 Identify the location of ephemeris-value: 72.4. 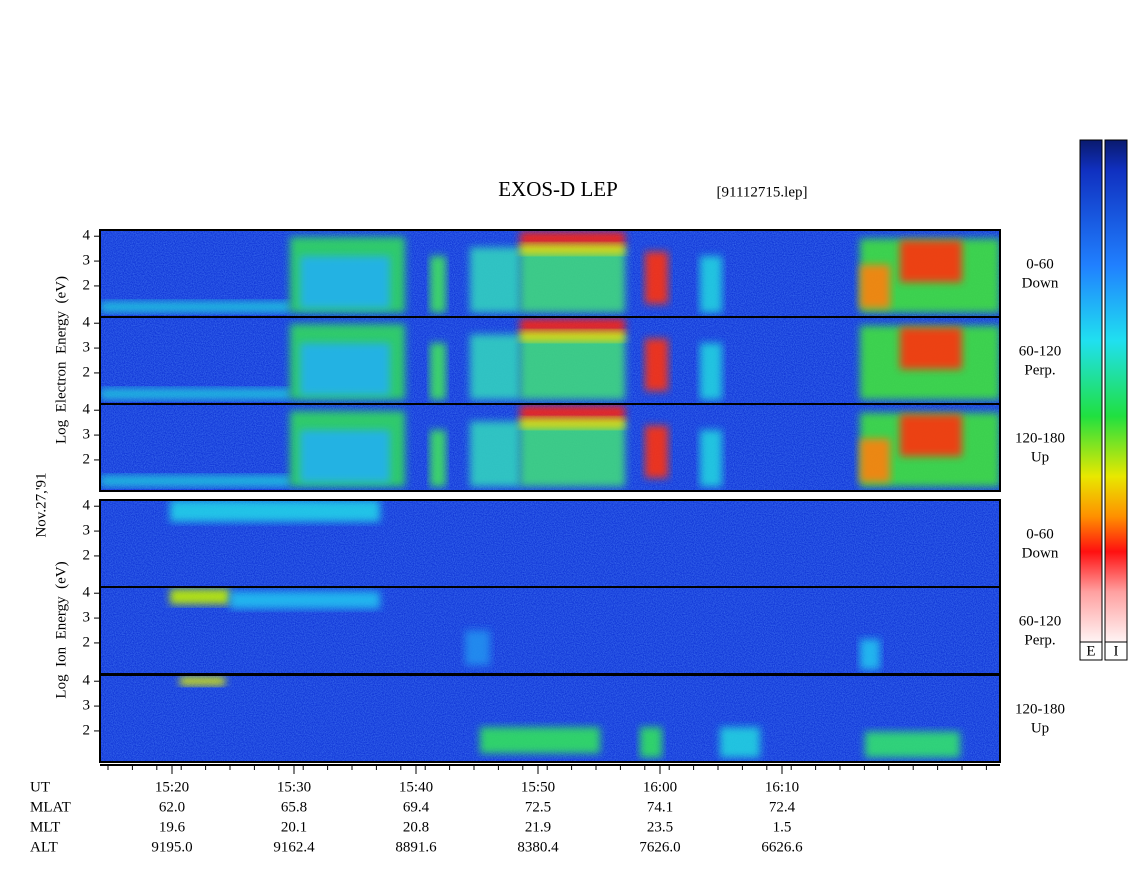
(782, 807).